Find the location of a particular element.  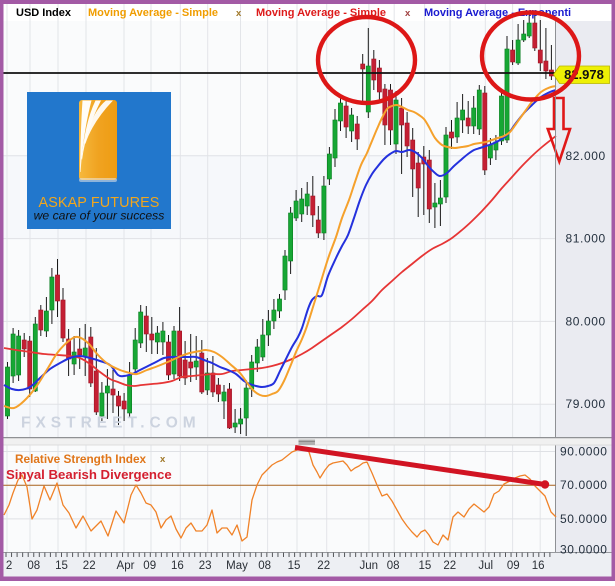

svg-text: USD Index is located at coordinates (44, 13).